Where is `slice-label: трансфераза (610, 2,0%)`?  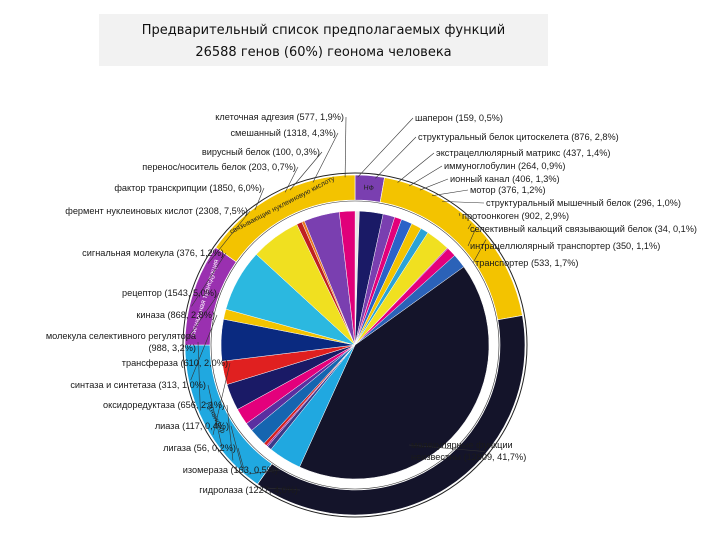
slice-label: трансфераза (610, 2,0%) is located at coordinates (175, 363).